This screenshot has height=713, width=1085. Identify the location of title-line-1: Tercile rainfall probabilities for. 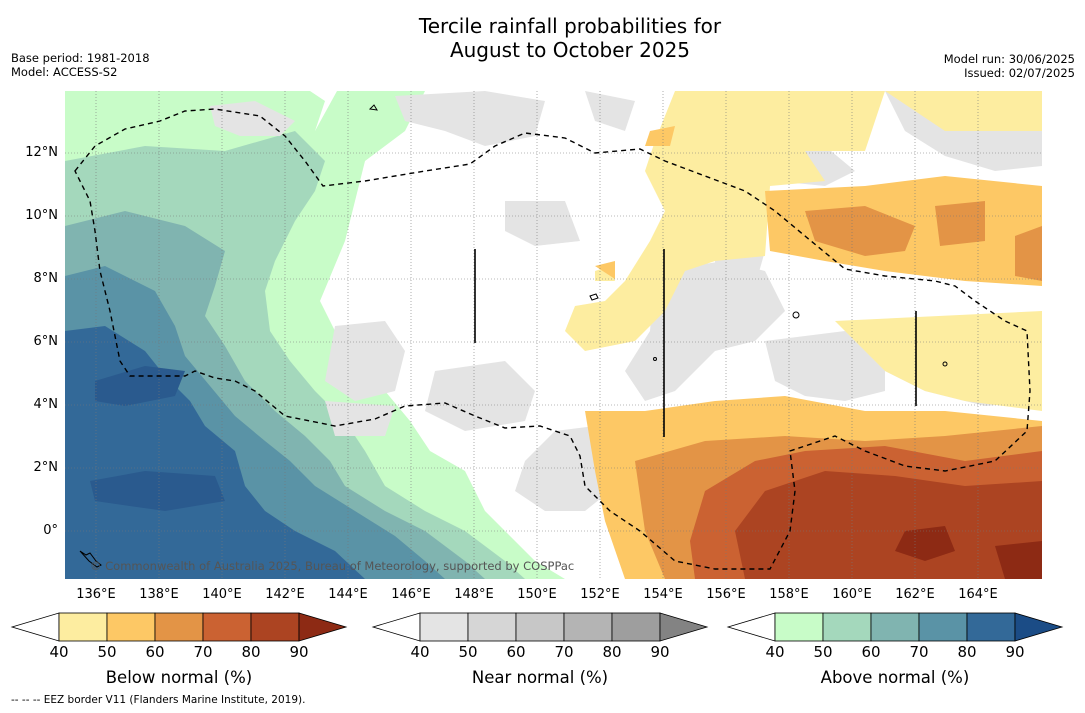
(570, 26).